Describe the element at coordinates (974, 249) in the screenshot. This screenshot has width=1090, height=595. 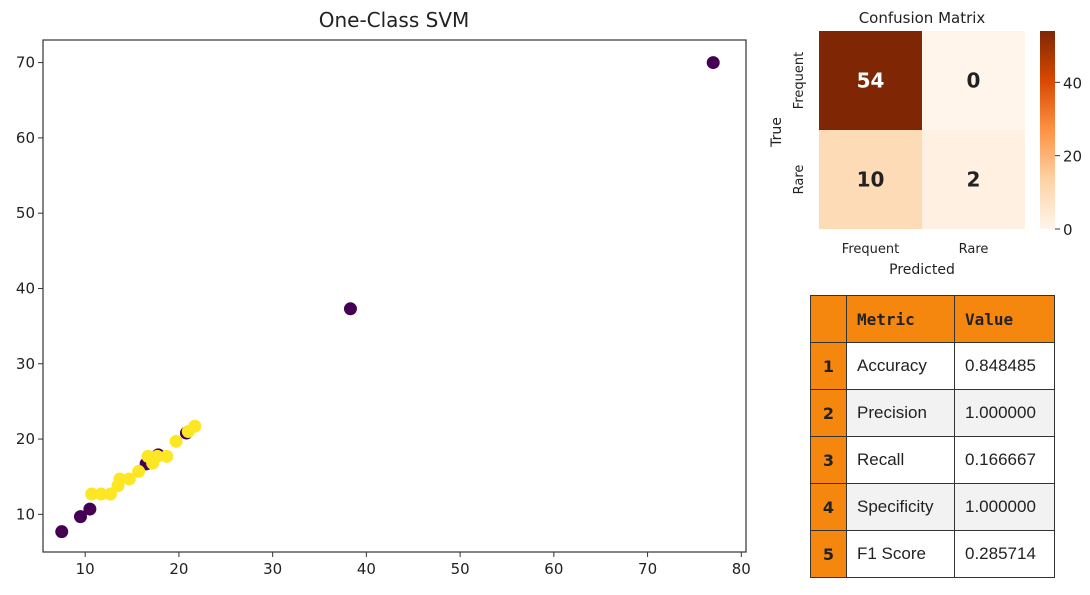
I see `cm-x-tick-label: Rare` at that location.